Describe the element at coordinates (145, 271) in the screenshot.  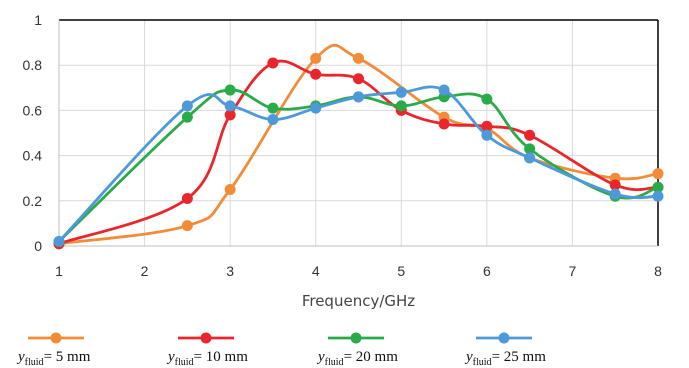
I see `x-tick-label: 2` at that location.